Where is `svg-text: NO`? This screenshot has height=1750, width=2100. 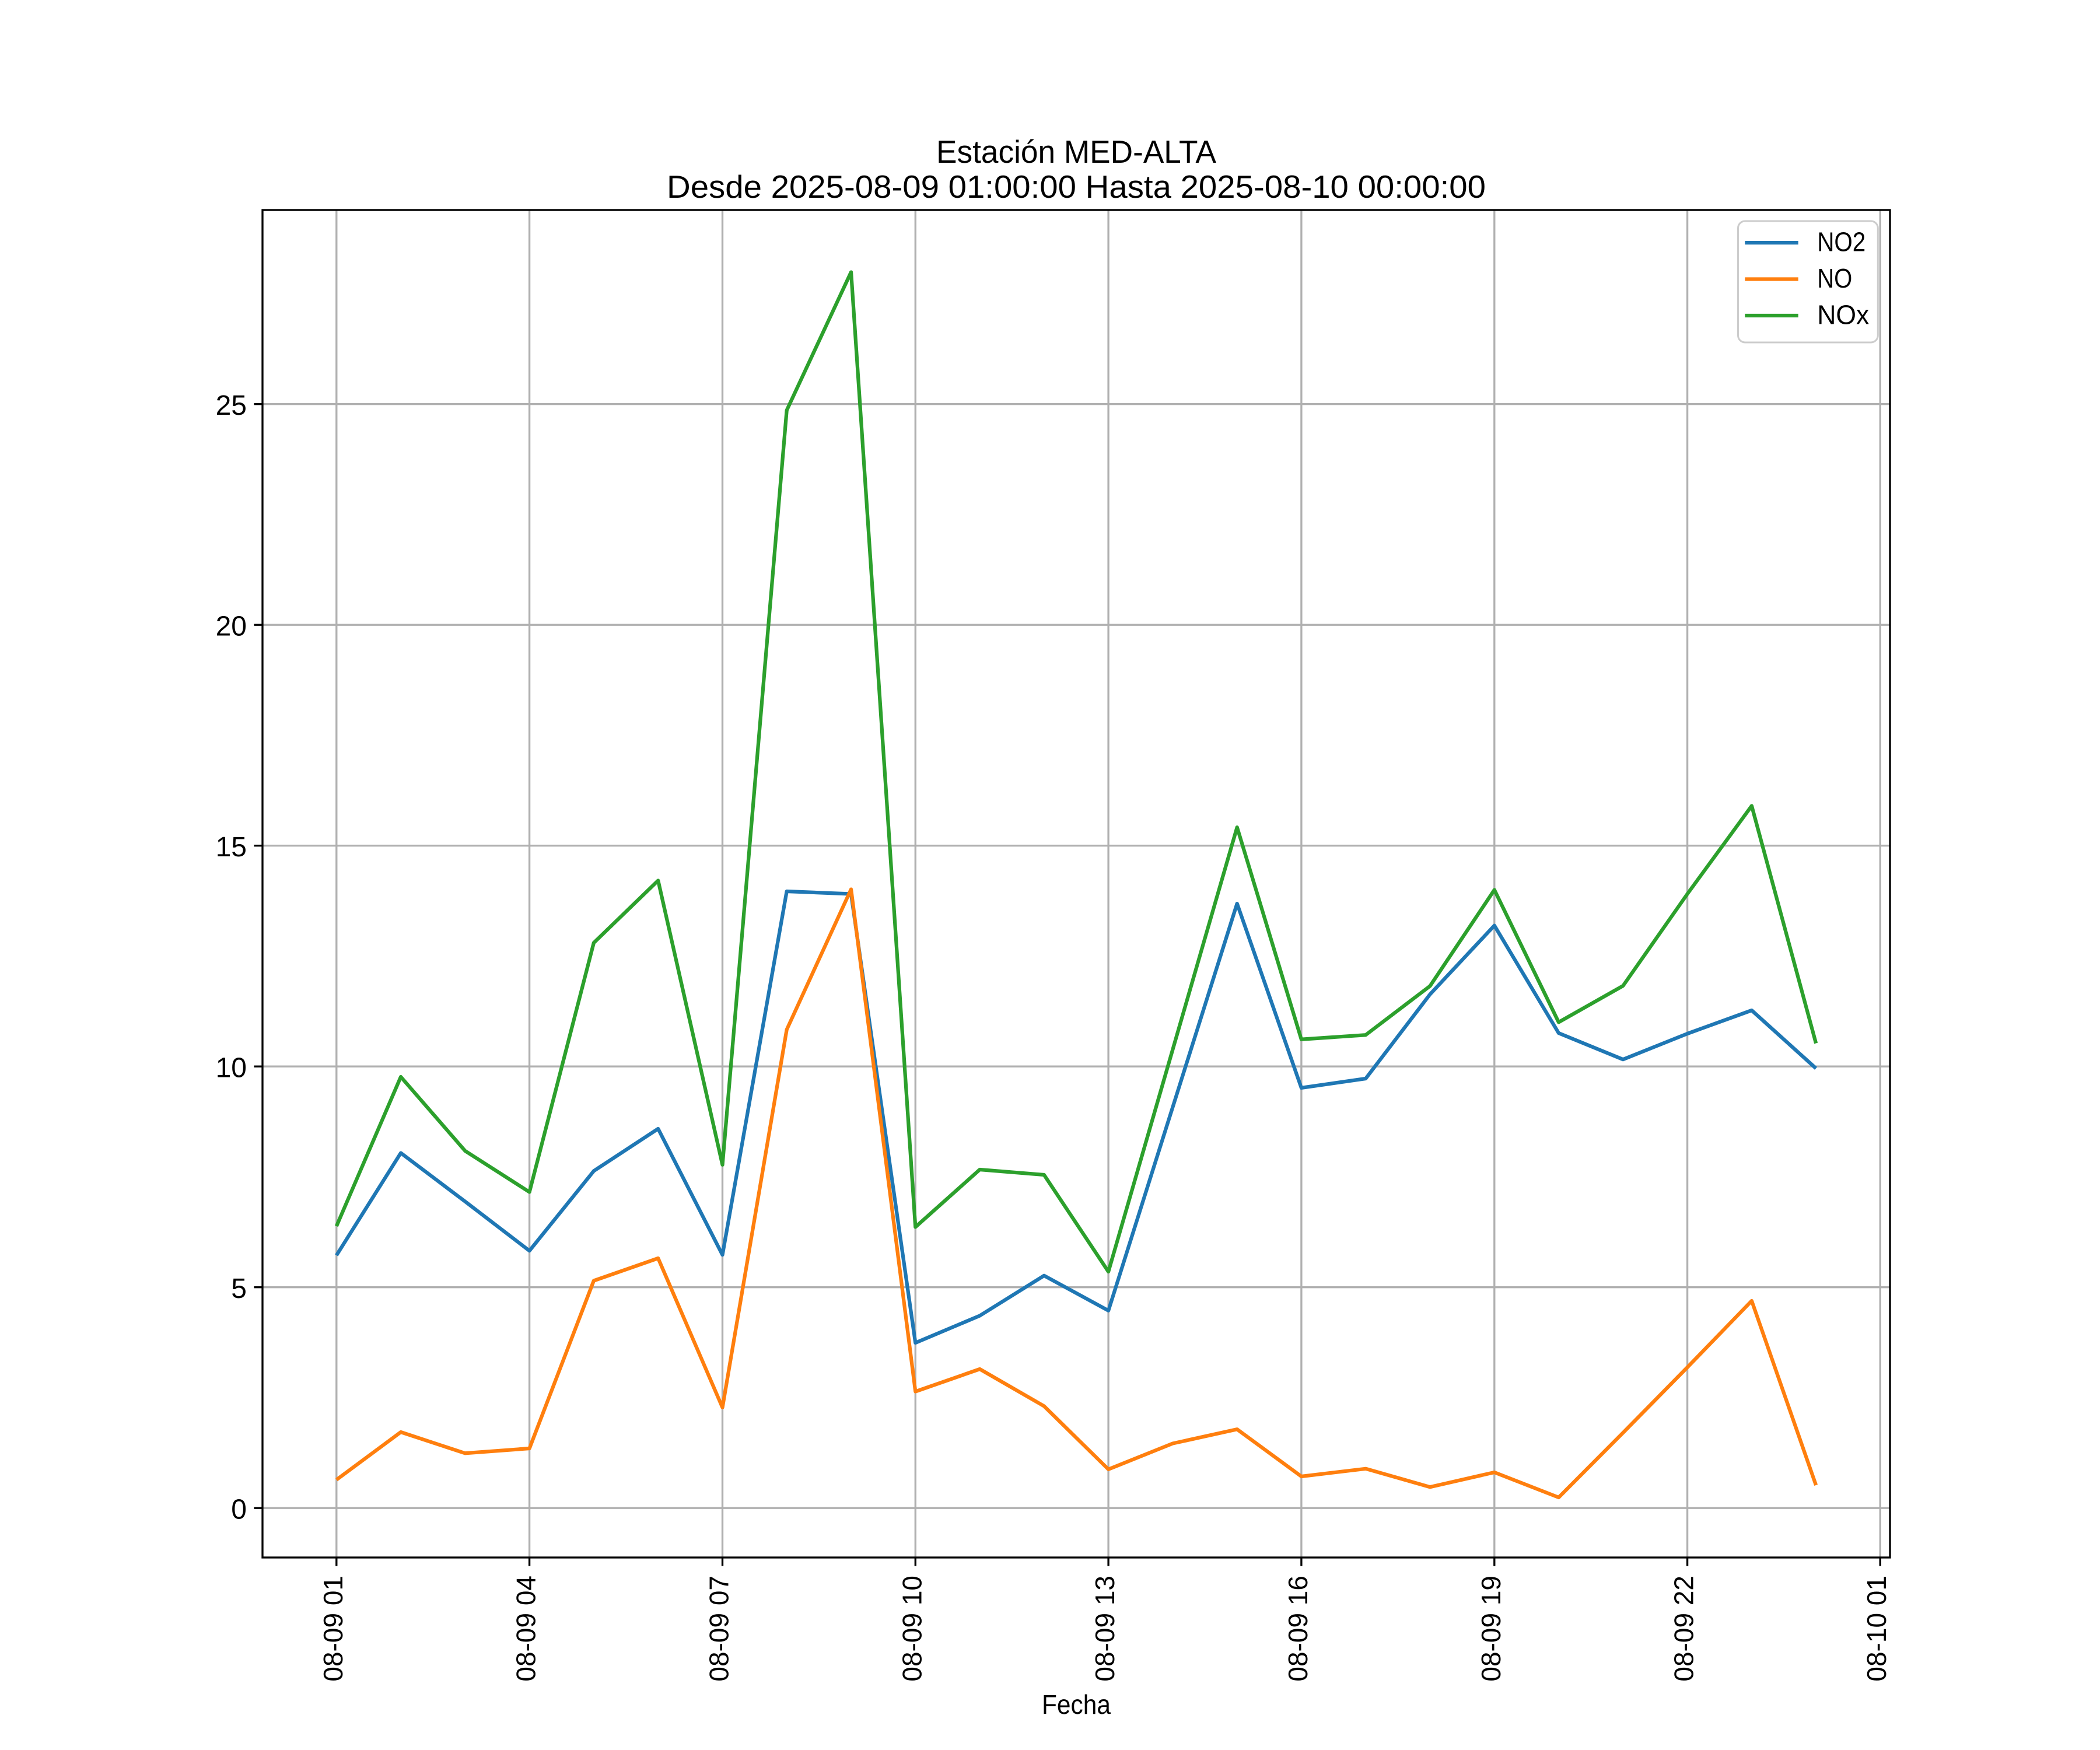 svg-text: NO is located at coordinates (1834, 278).